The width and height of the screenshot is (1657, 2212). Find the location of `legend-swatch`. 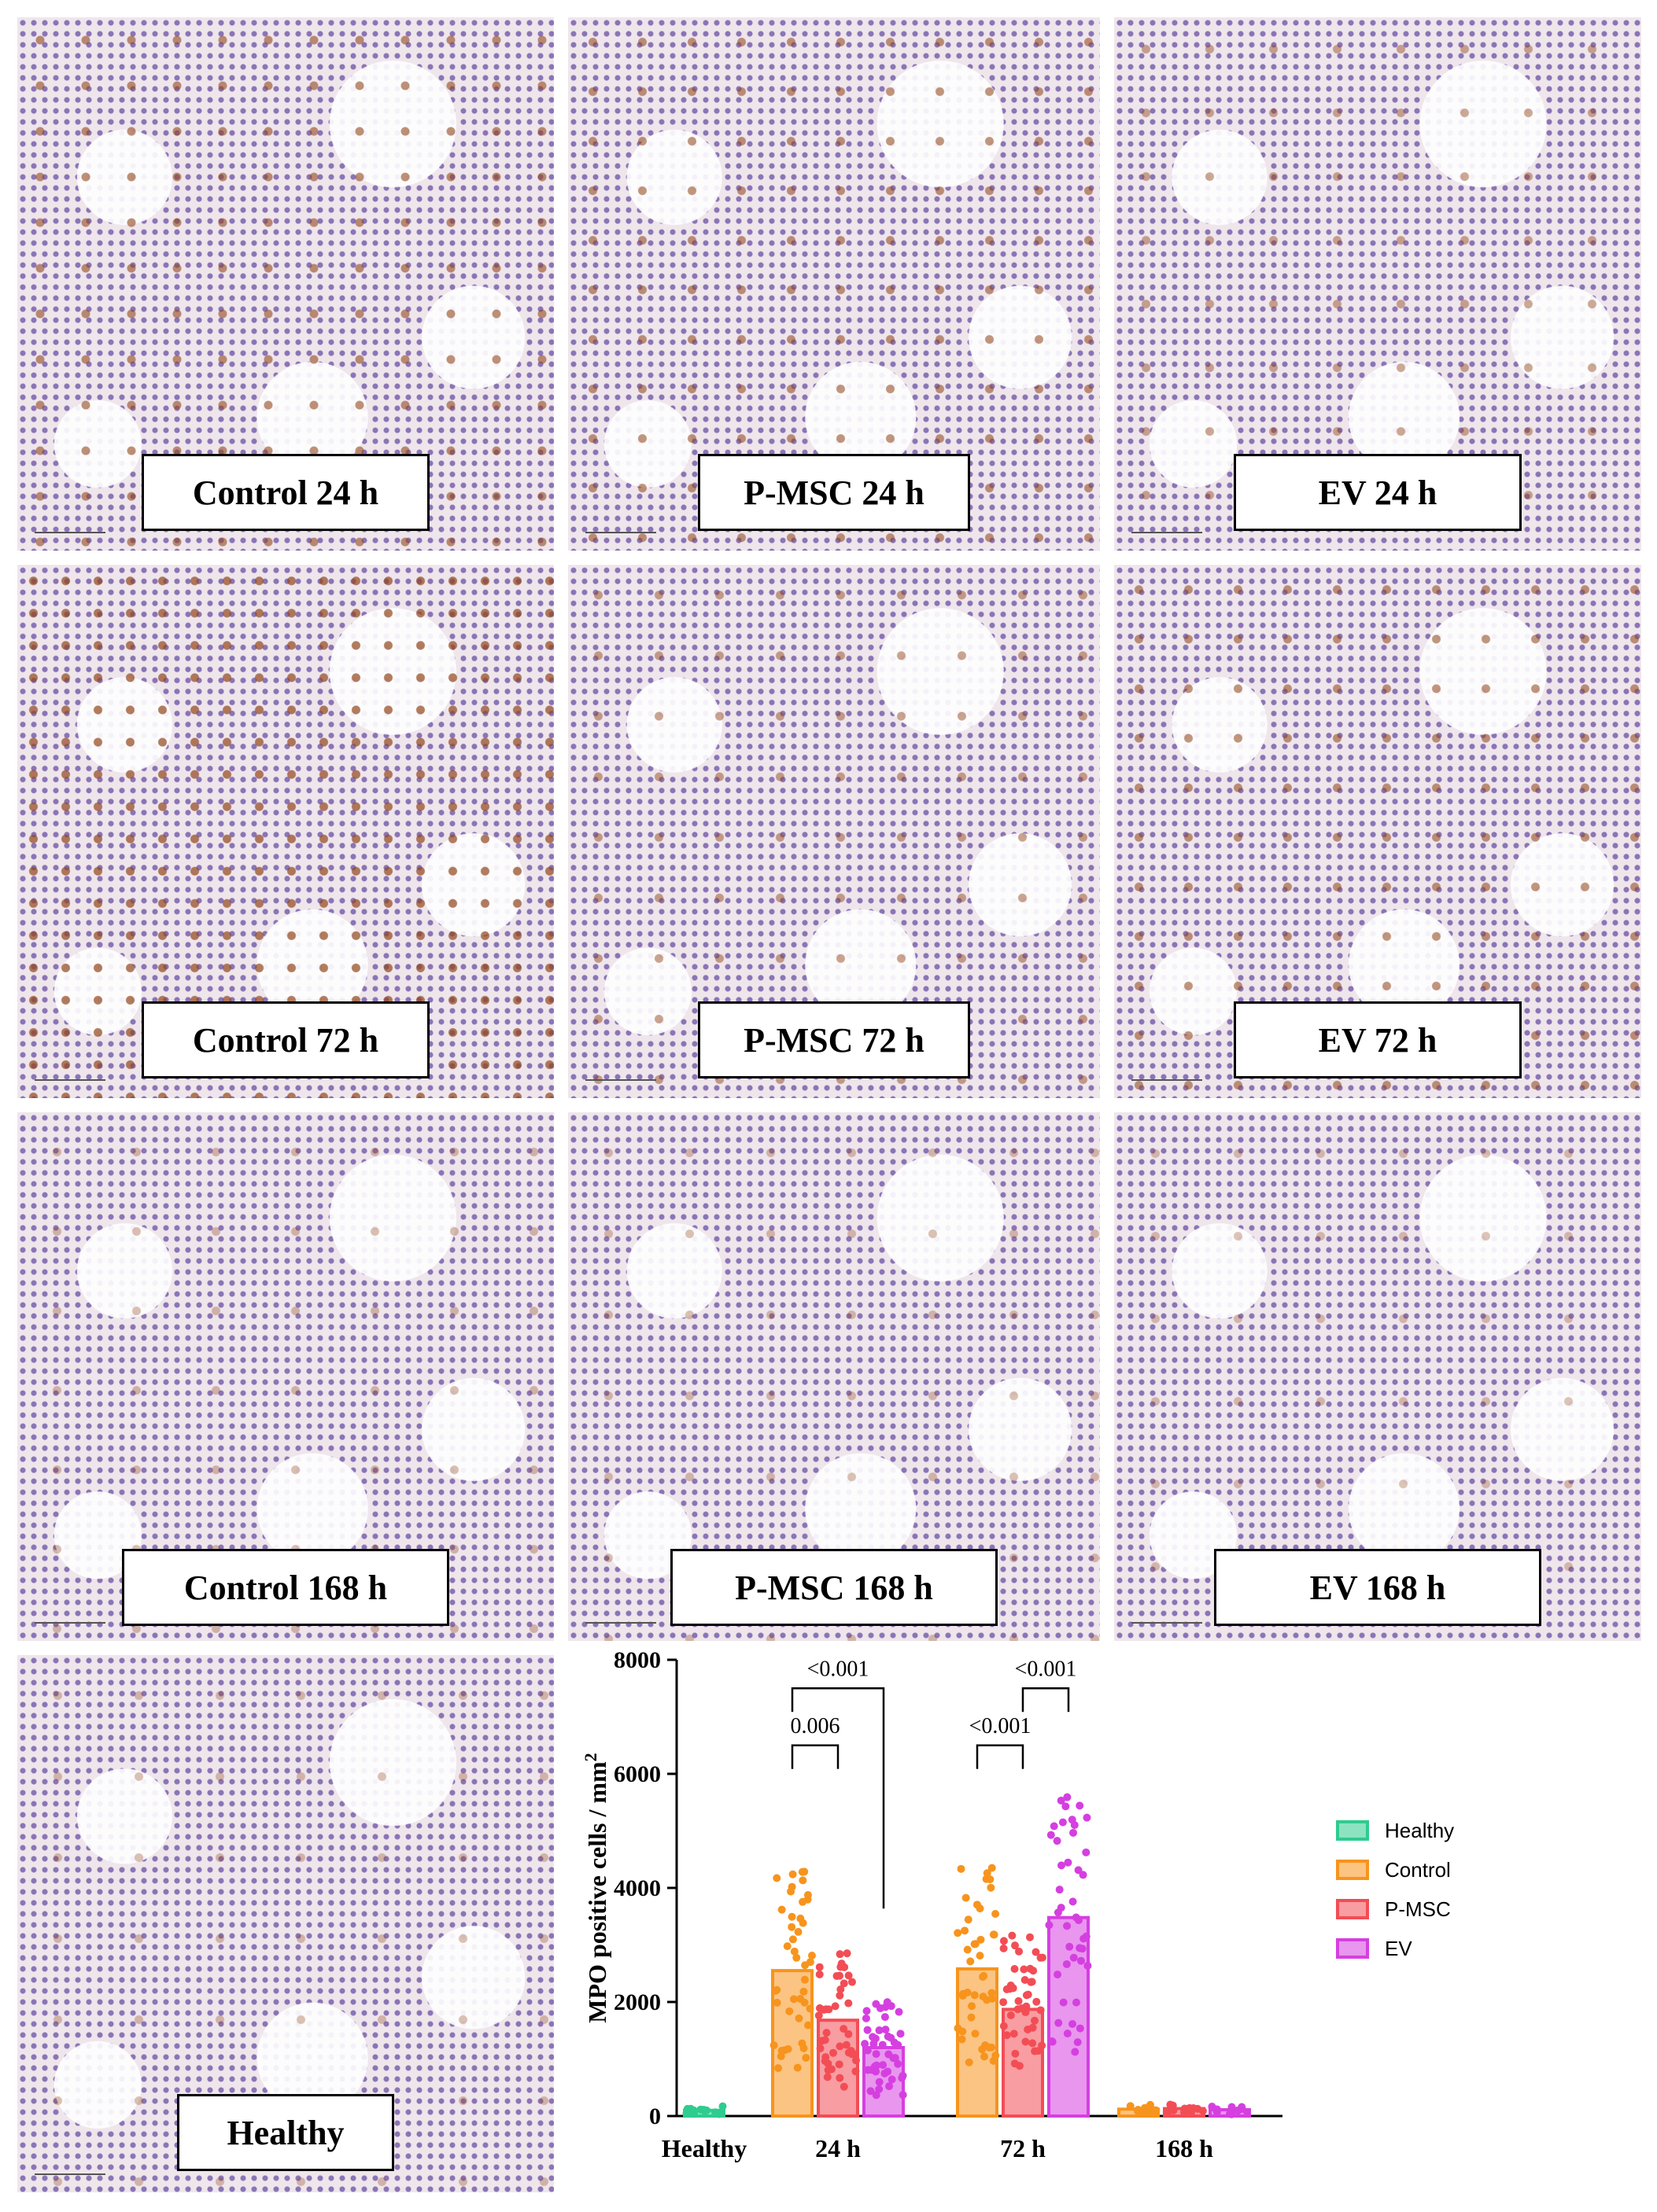

legend-swatch is located at coordinates (1352, 1830).